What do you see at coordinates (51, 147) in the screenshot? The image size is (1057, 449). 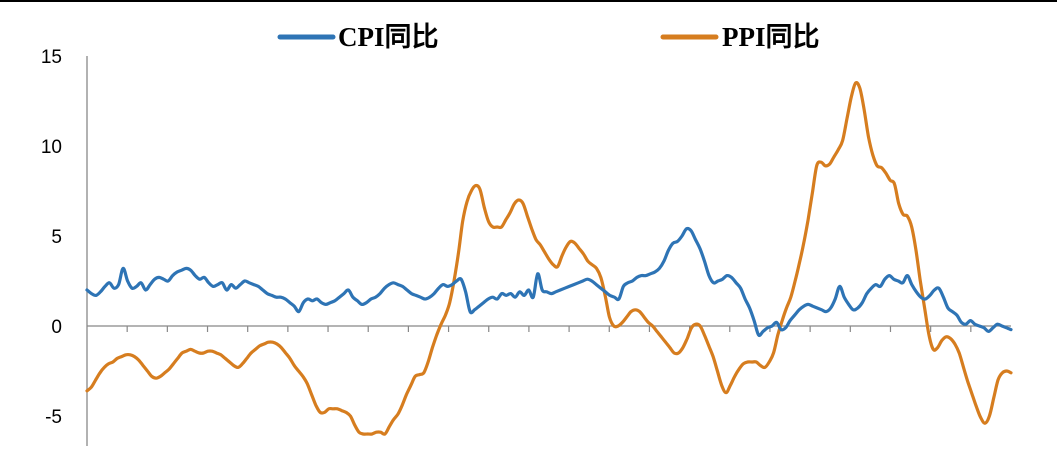 I see `y-tick-label: 10` at bounding box center [51, 147].